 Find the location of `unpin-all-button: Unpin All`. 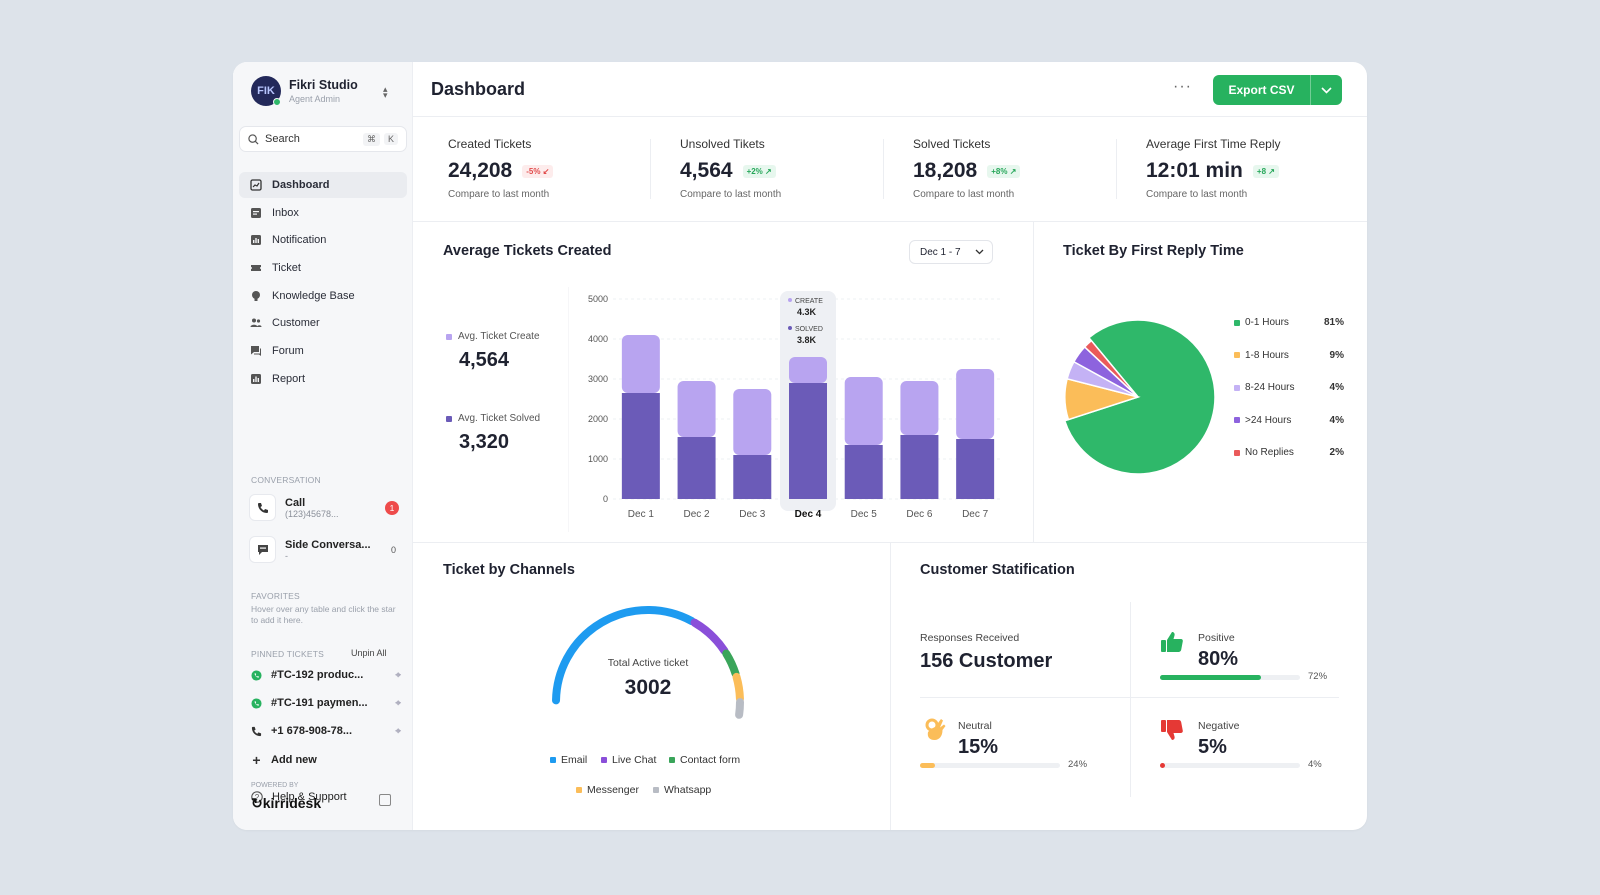

unpin-all-button: Unpin All is located at coordinates (369, 653).